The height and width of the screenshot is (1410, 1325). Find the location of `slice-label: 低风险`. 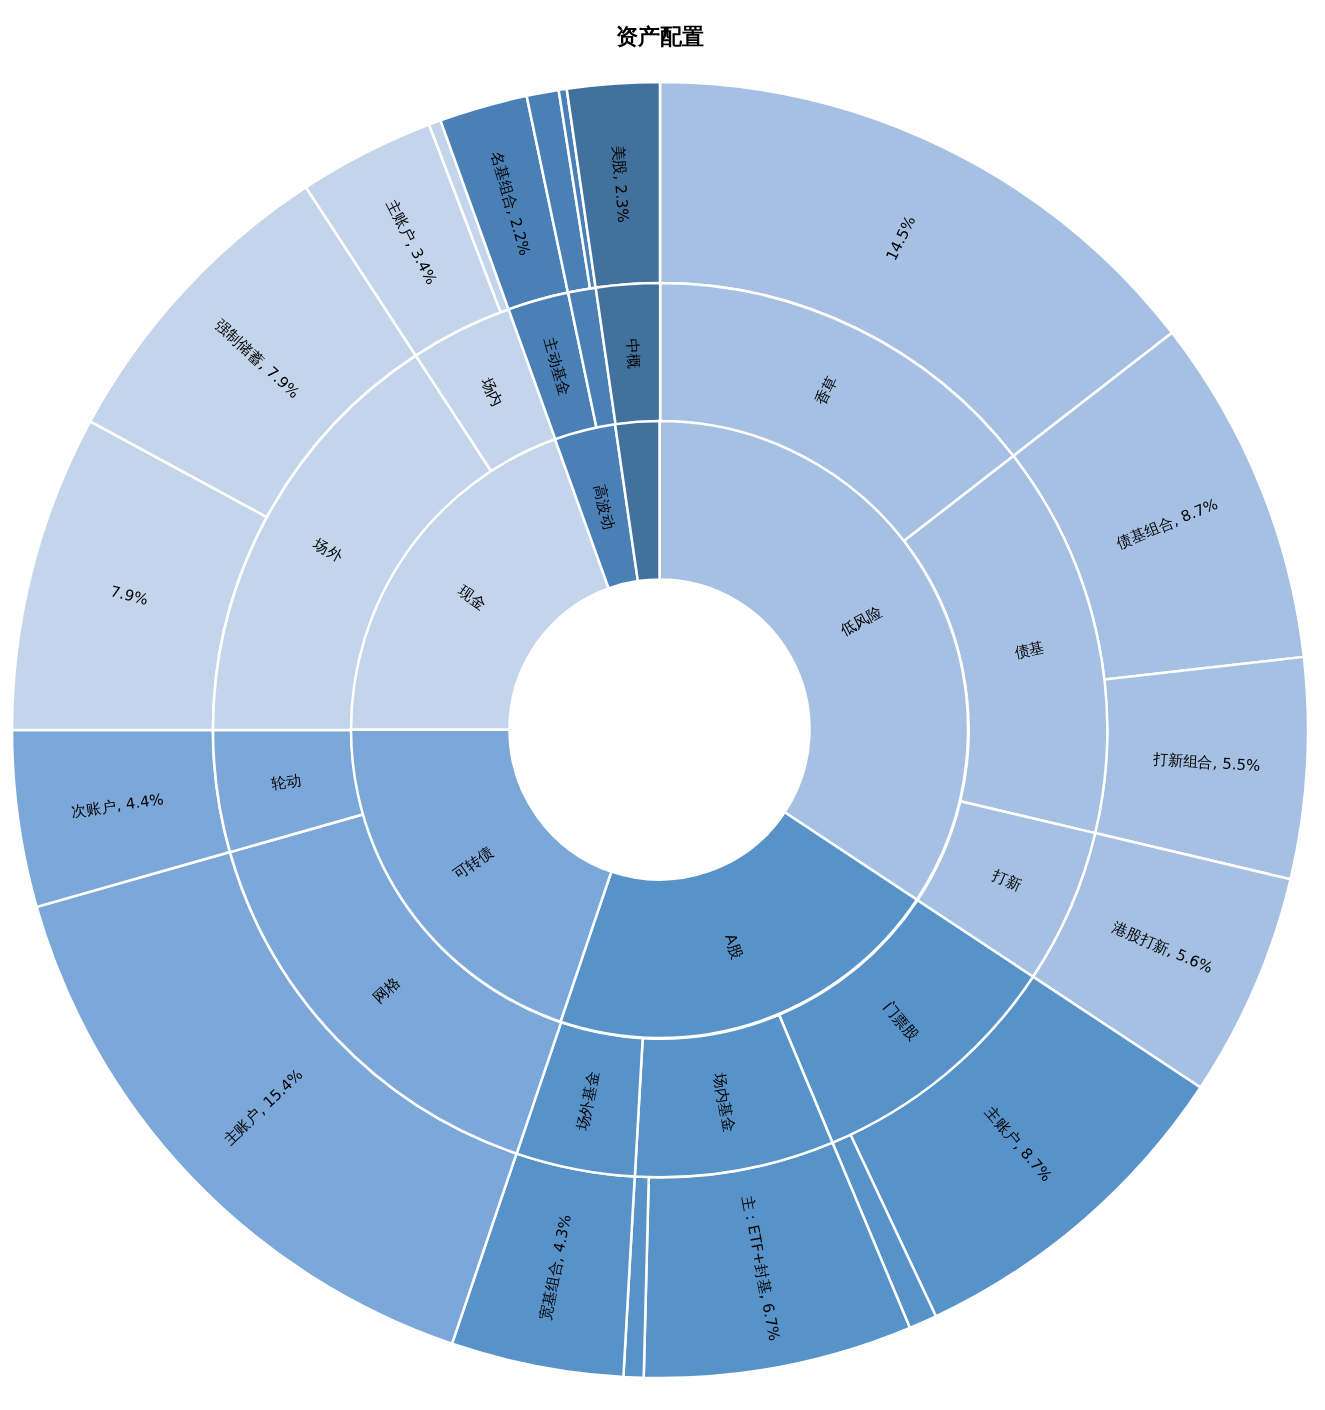

slice-label: 低风险 is located at coordinates (861, 621).